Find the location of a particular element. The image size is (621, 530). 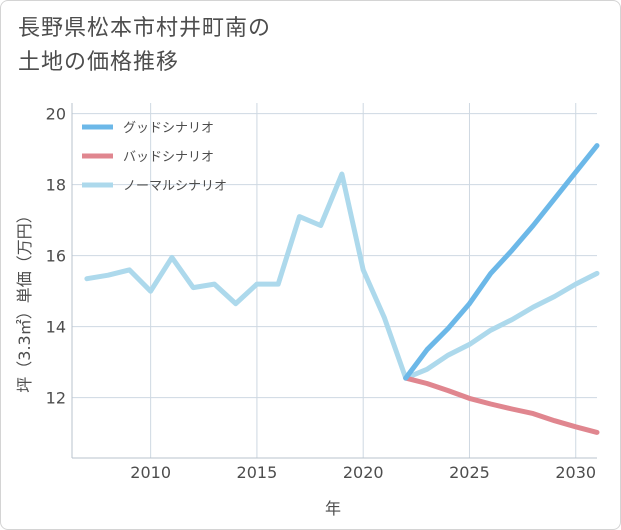

legend-label: バッドシナリオ is located at coordinates (168, 157).